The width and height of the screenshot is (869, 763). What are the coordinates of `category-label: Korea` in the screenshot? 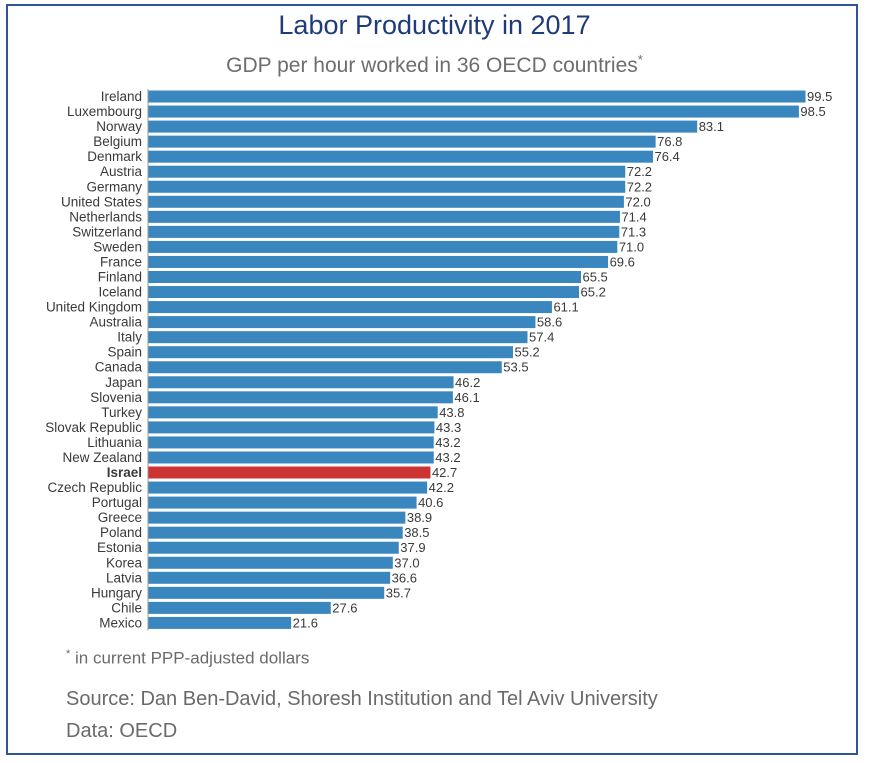 It's located at (124, 562).